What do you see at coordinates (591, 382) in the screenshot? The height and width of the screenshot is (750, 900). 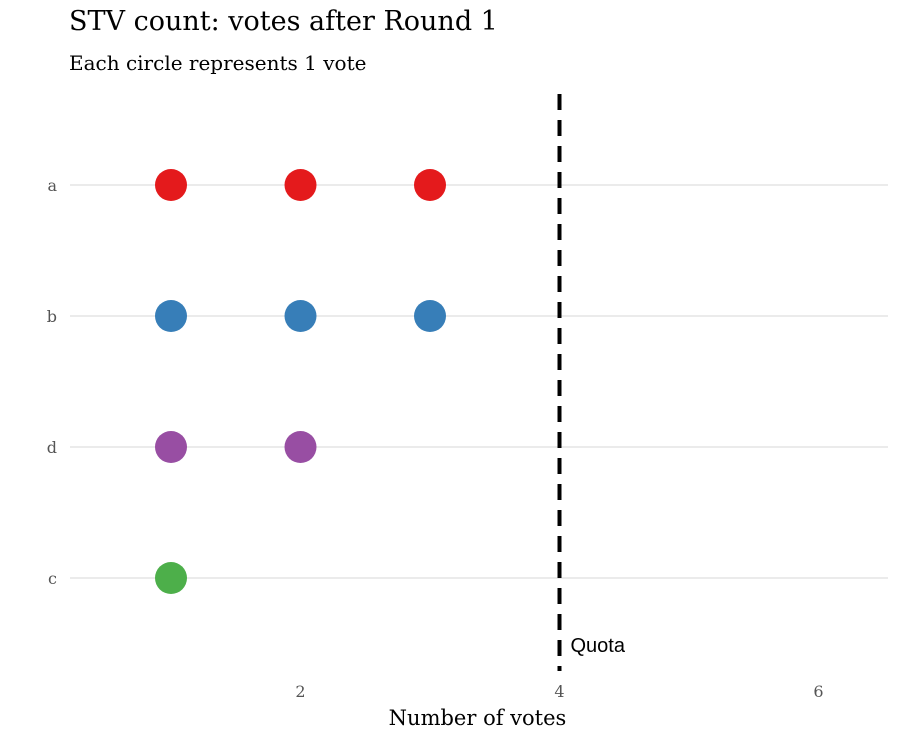 I see `quota-group: Quota` at bounding box center [591, 382].